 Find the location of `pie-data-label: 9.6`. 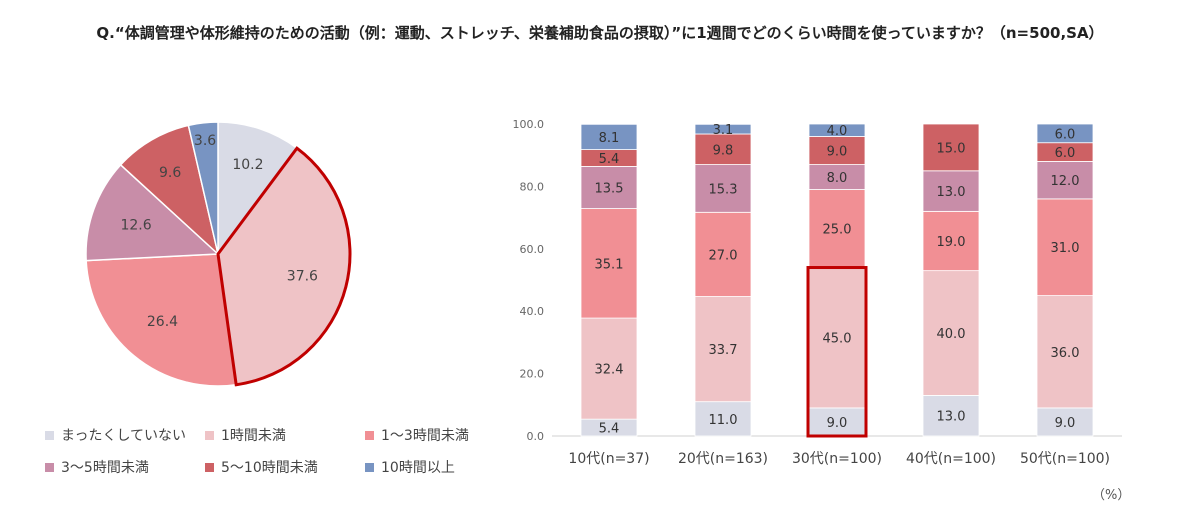

pie-data-label: 9.6 is located at coordinates (170, 173).